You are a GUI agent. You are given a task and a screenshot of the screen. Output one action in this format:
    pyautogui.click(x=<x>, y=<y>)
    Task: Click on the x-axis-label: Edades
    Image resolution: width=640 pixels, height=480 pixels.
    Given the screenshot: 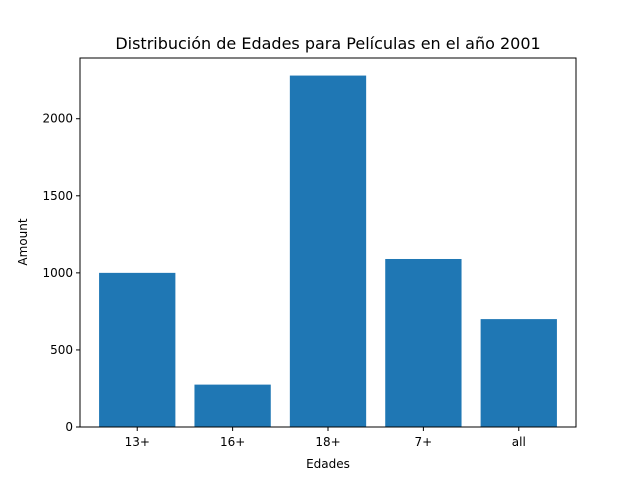 What is the action you would take?
    pyautogui.click(x=328, y=464)
    